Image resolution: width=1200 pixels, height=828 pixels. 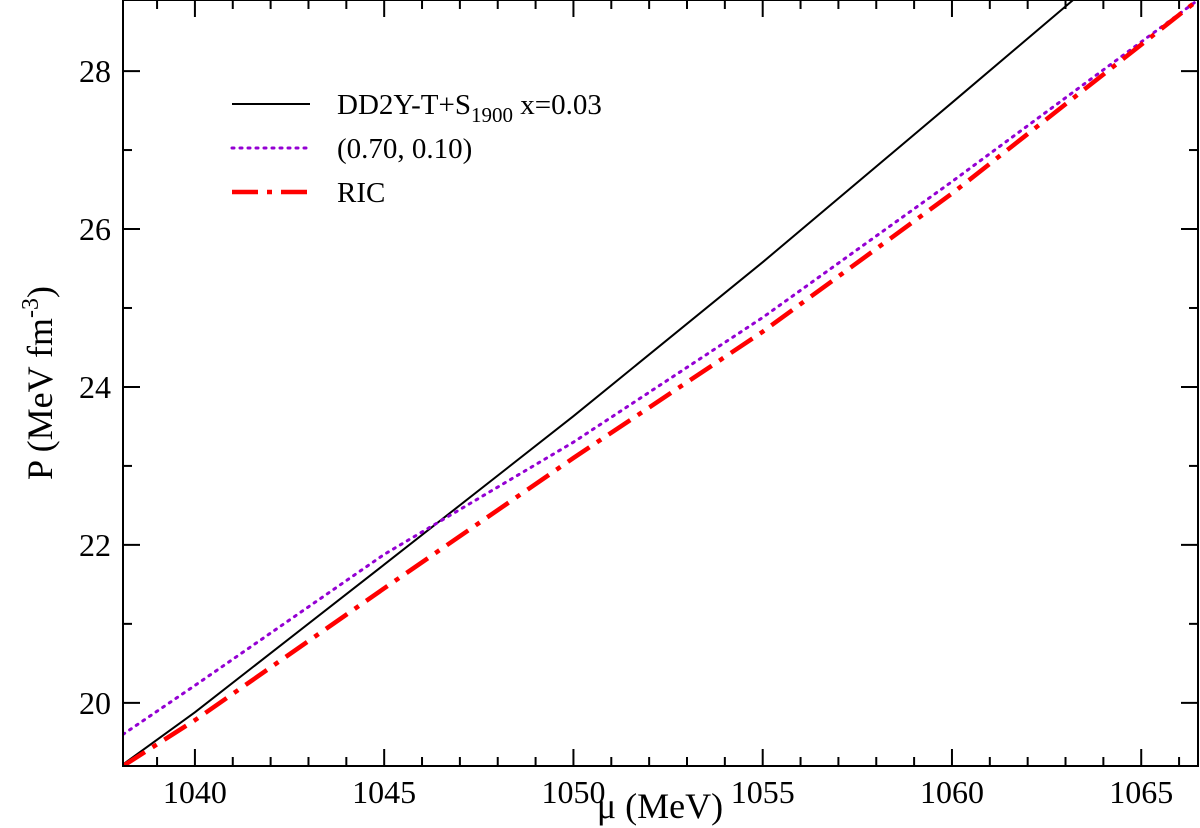 What do you see at coordinates (384, 792) in the screenshot?
I see `x-tick-label: 1045` at bounding box center [384, 792].